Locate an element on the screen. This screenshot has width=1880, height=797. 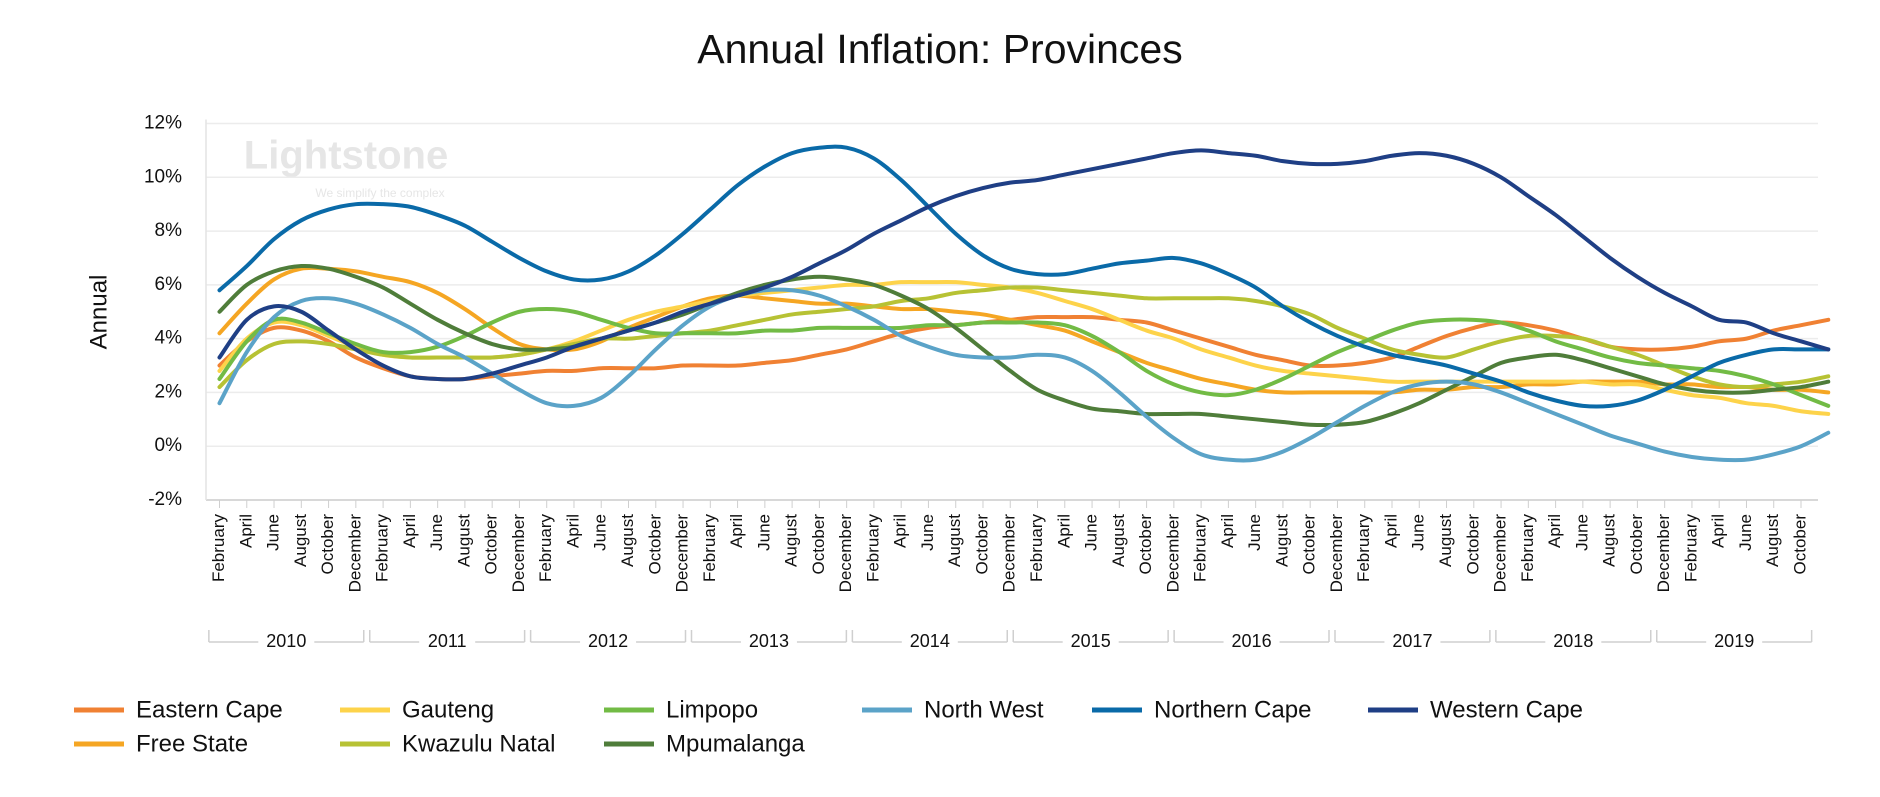
year-label: 2011 is located at coordinates (447, 641).